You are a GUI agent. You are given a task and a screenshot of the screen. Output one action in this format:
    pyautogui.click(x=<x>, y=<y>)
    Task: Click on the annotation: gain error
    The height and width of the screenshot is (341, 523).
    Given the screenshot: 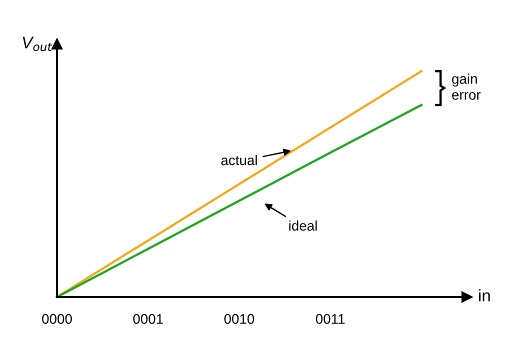 What is the action you would take?
    pyautogui.click(x=466, y=87)
    